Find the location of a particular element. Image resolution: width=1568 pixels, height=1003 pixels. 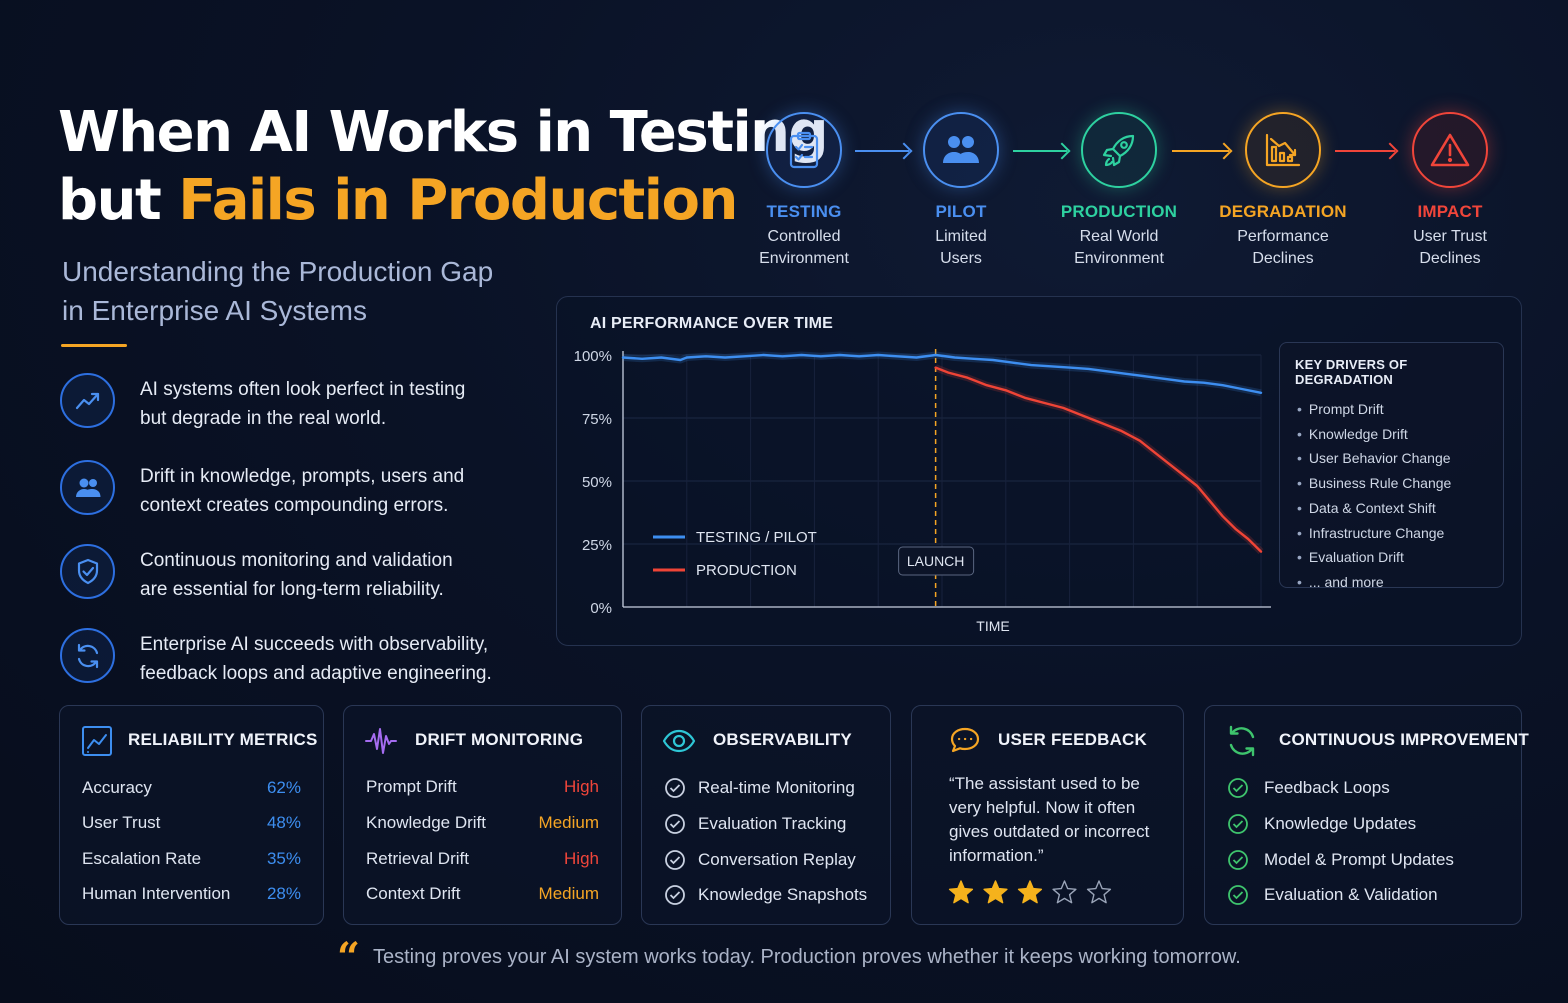

chat-bubble-icon is located at coordinates (965, 740).